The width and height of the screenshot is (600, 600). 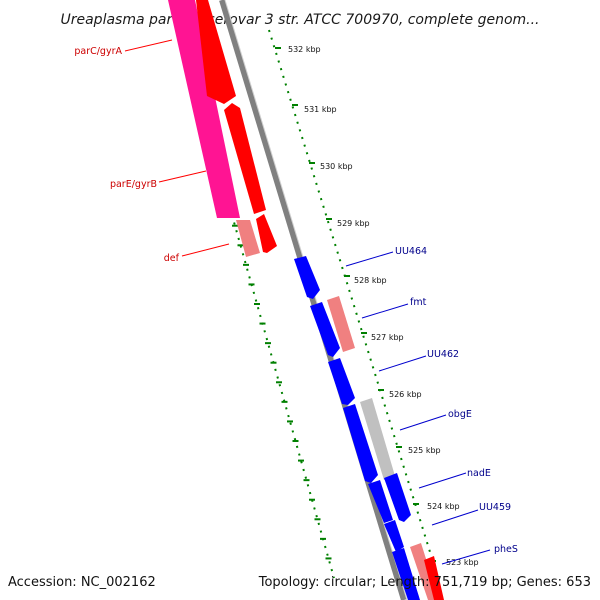 I want to click on ruler-tick-label: 529 kbp, so click(x=353, y=223).